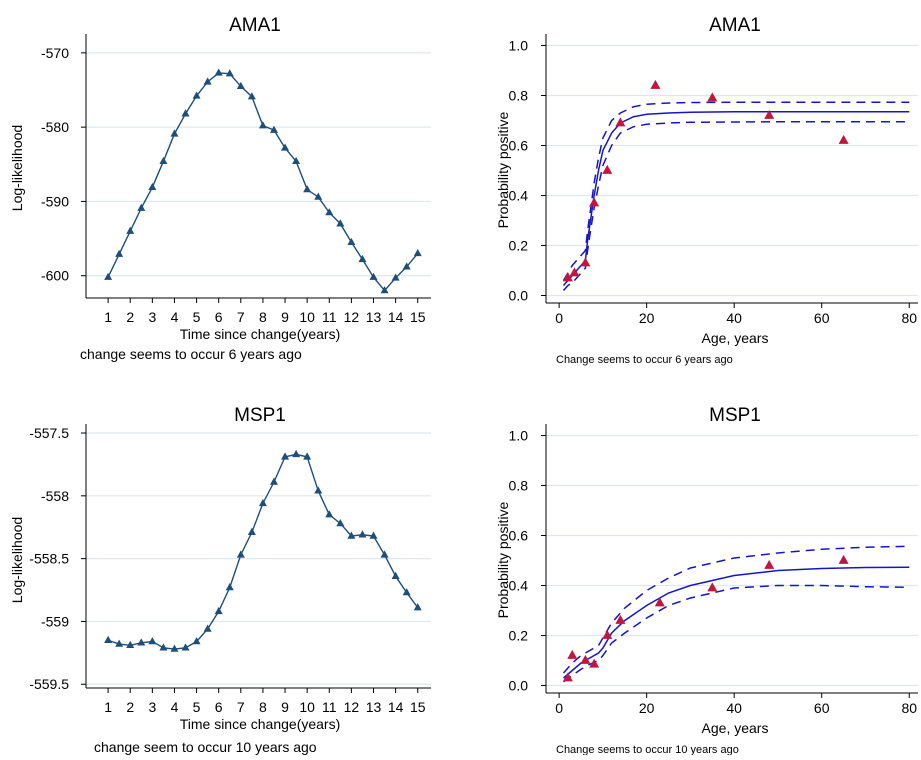 The image size is (921, 760). I want to click on y-tick-label: 1.0, so click(519, 46).